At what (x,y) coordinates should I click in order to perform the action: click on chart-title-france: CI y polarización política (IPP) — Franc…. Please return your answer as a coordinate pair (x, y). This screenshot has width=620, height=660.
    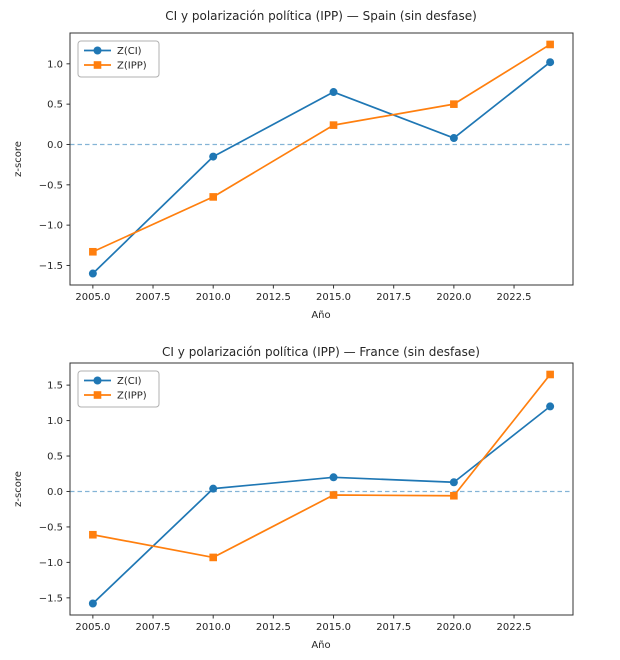
    Looking at the image, I should click on (321, 352).